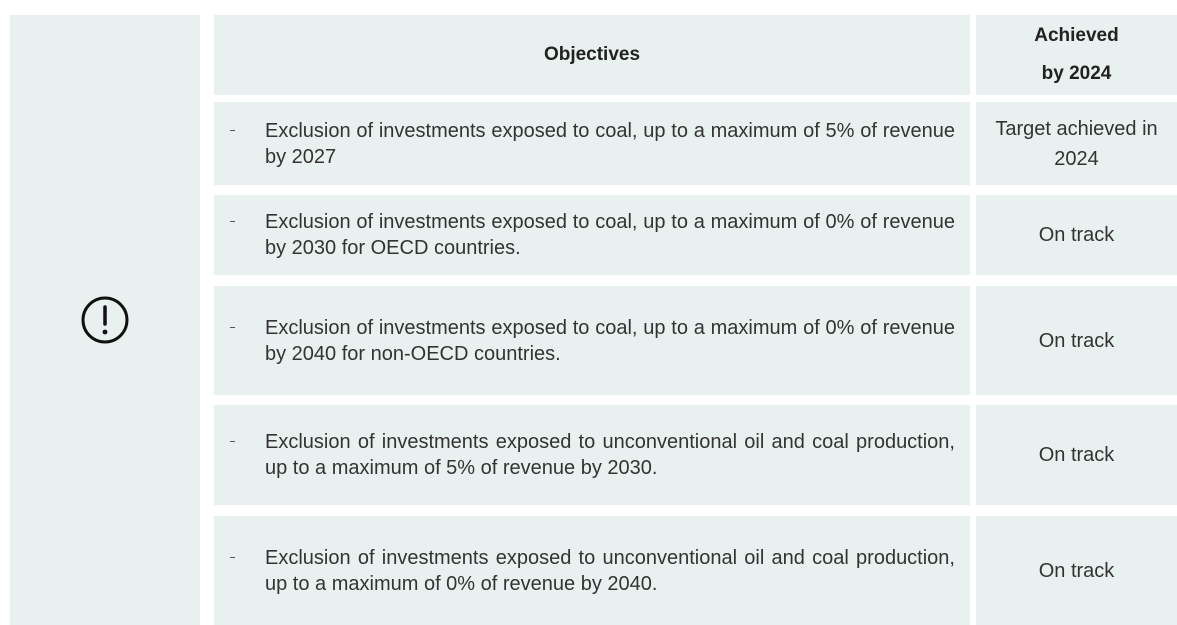  I want to click on status-text: Target achieved in 2024, so click(1076, 143).